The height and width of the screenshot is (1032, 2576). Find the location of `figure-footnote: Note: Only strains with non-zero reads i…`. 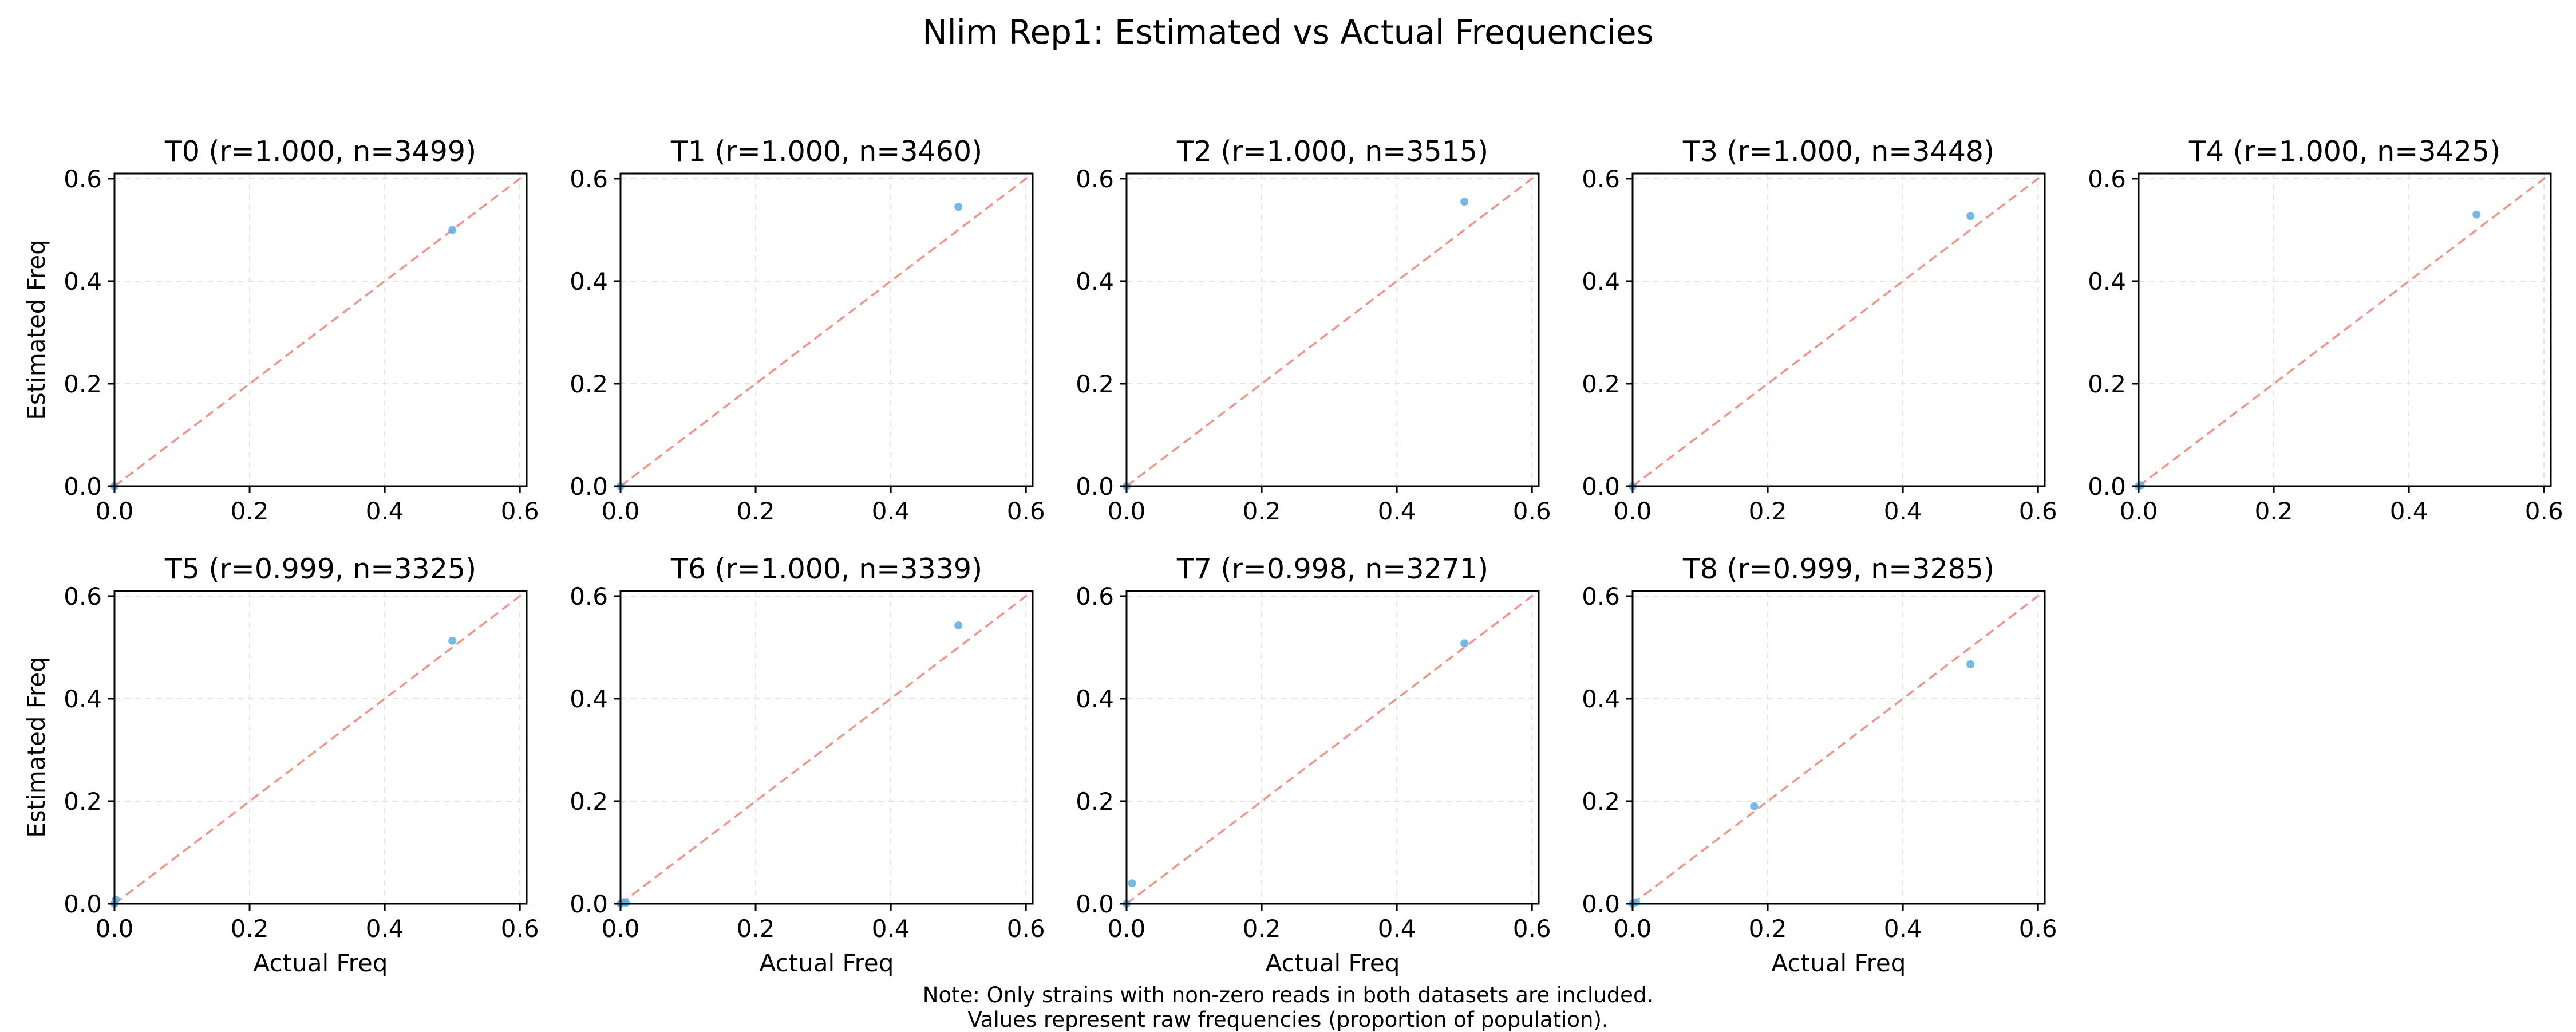

figure-footnote: Note: Only strains with non-zero reads i… is located at coordinates (1288, 1007).